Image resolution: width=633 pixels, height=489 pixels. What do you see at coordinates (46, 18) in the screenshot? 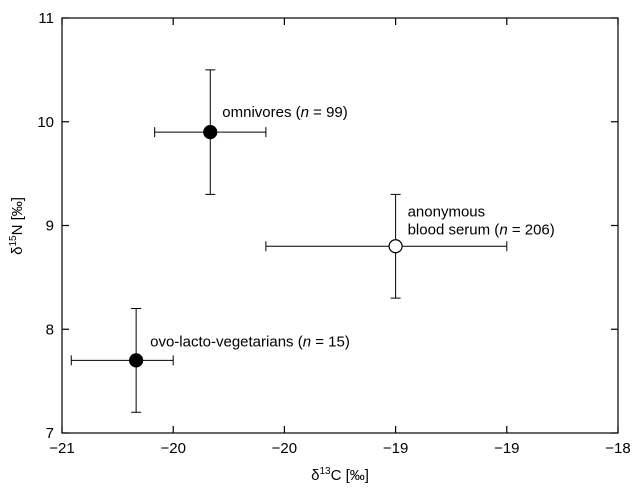
I see `y-tick-label: 11` at bounding box center [46, 18].